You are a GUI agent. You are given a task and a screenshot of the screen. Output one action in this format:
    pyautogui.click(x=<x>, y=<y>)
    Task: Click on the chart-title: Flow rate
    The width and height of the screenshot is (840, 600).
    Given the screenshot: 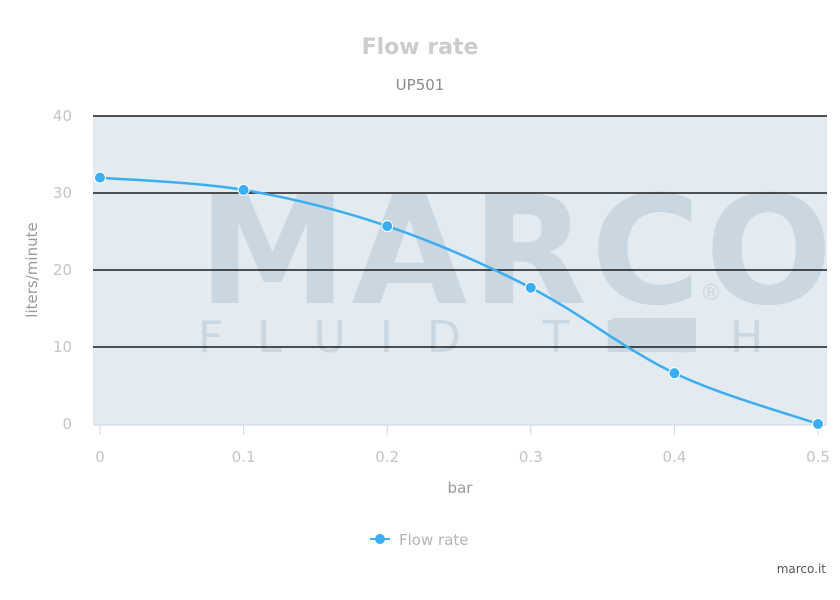 What is the action you would take?
    pyautogui.click(x=420, y=47)
    